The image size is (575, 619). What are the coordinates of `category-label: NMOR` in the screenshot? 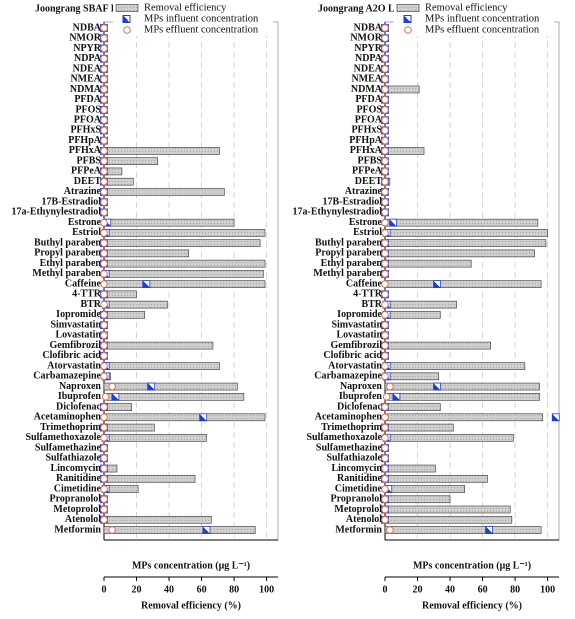 It's located at (85, 38).